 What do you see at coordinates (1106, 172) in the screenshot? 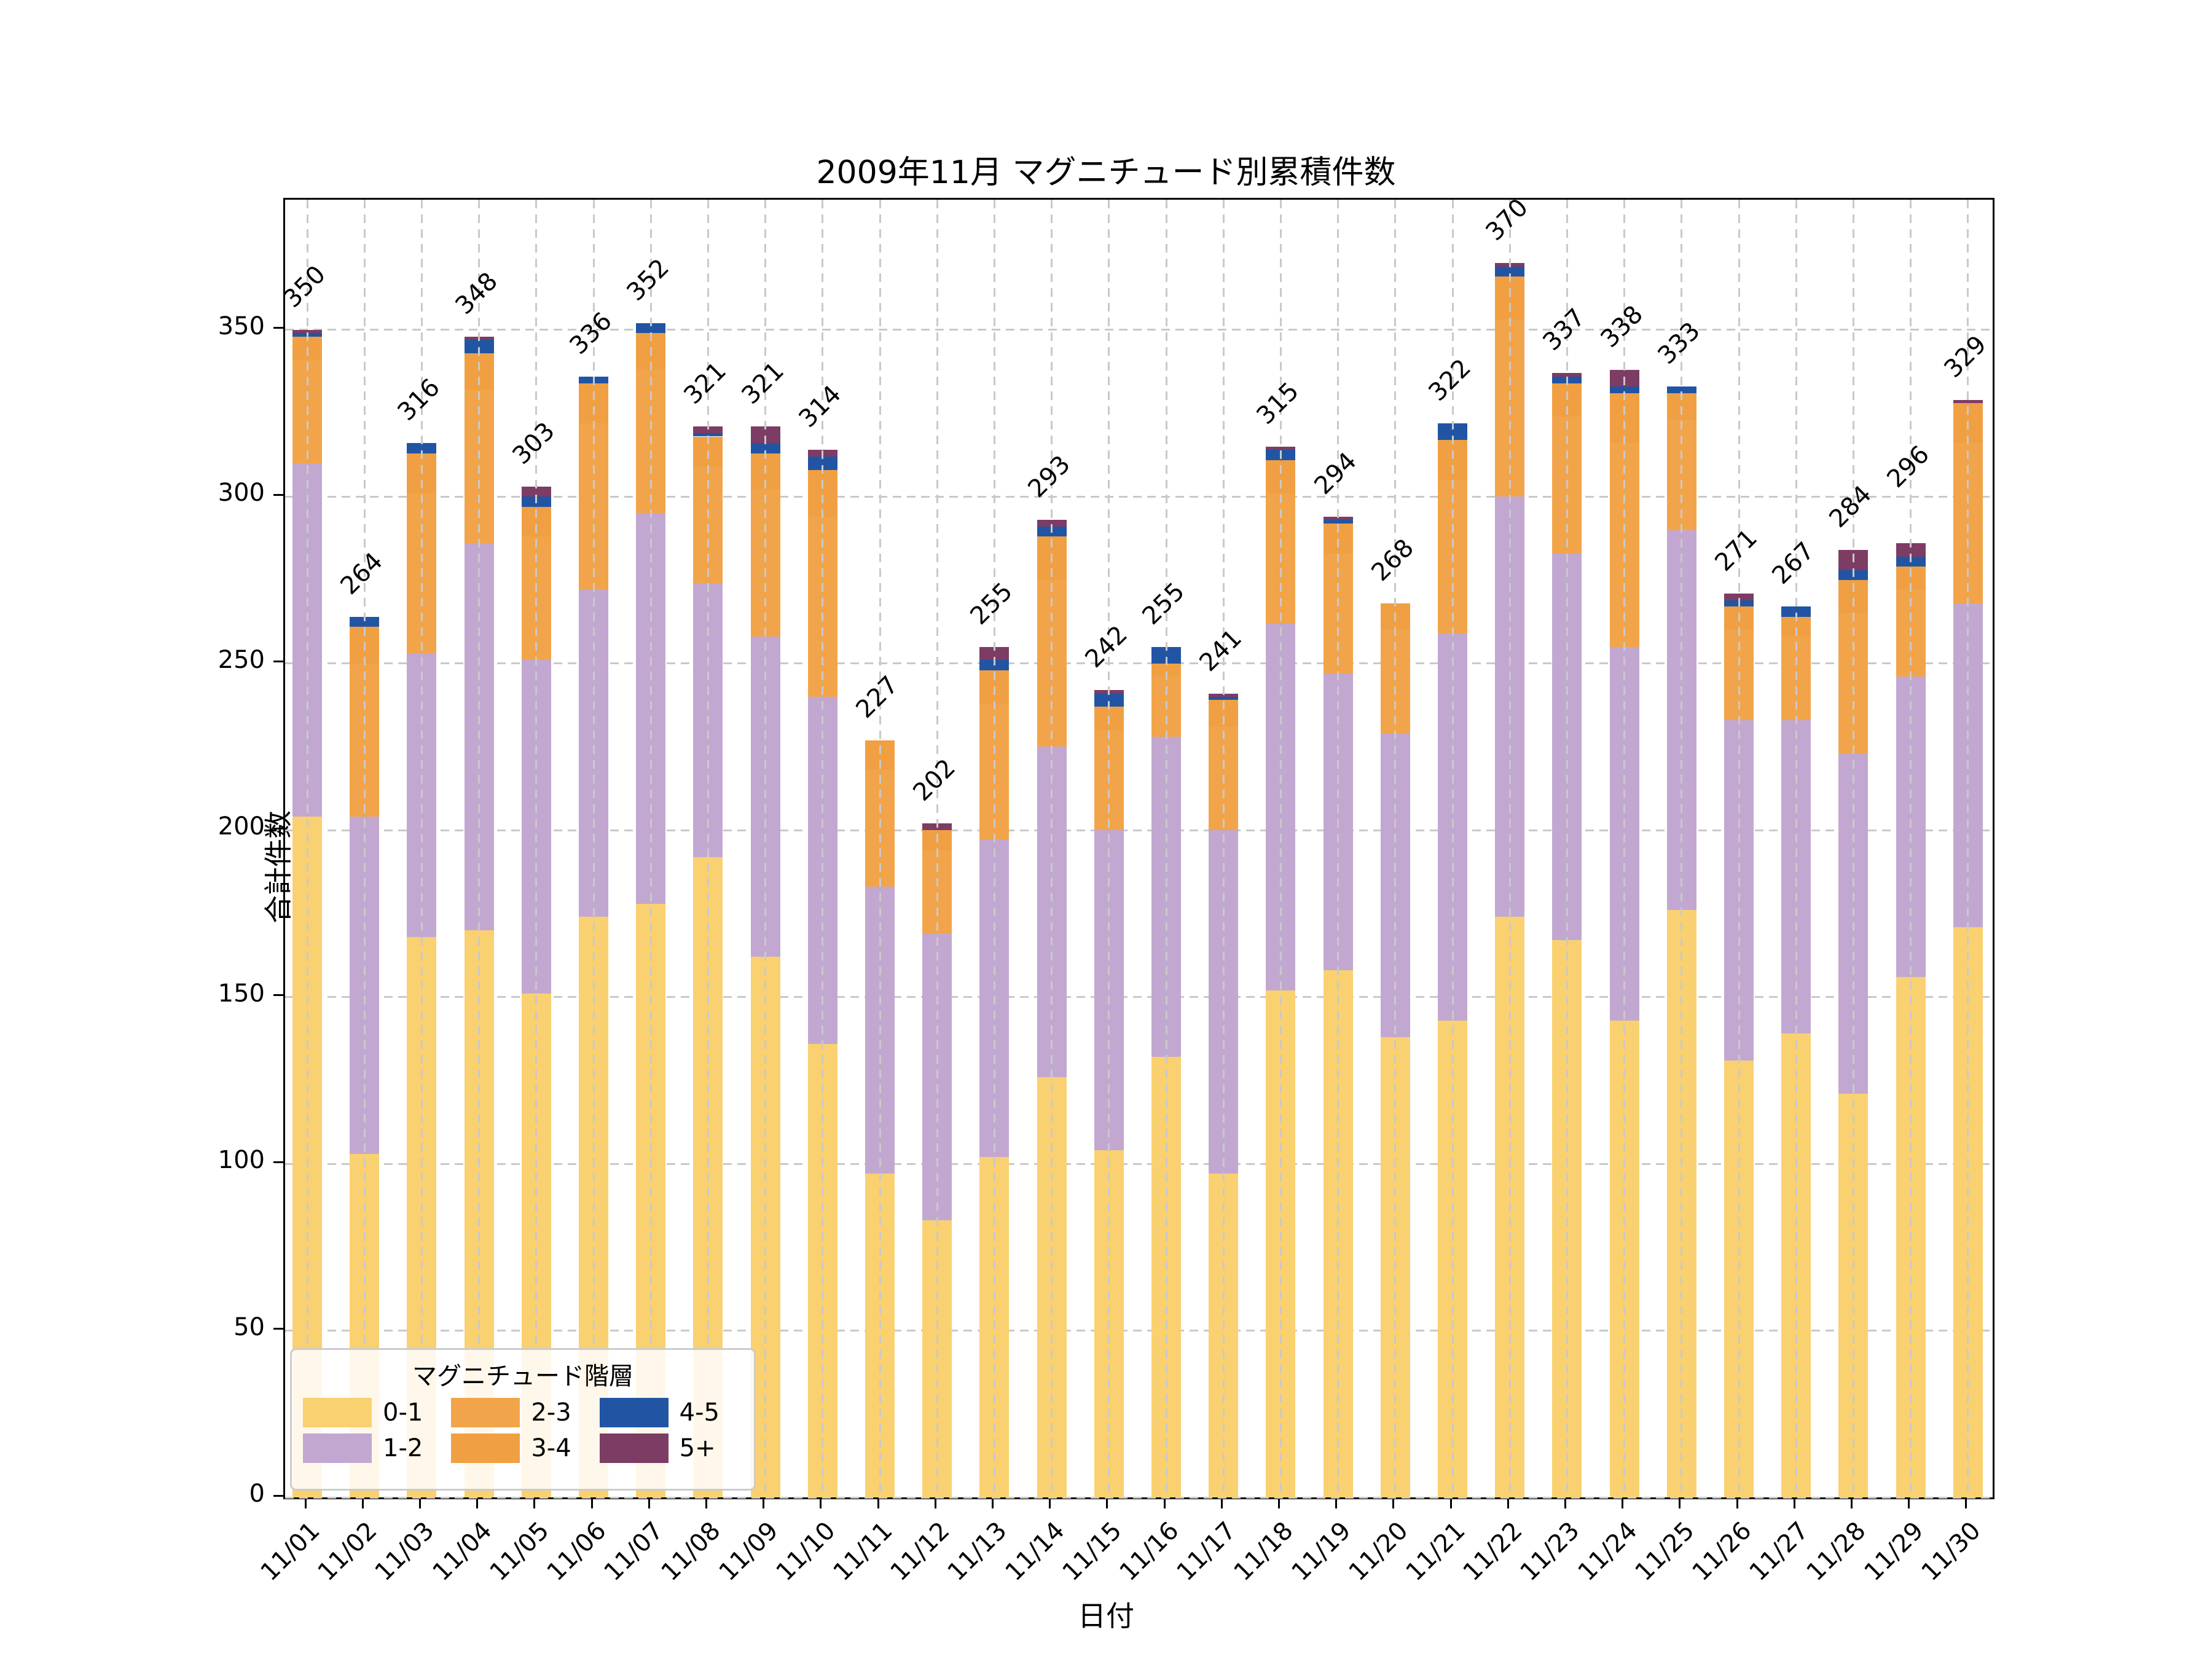
I see `chart-title: 2009年11月 マグニチュード別累積件数` at bounding box center [1106, 172].